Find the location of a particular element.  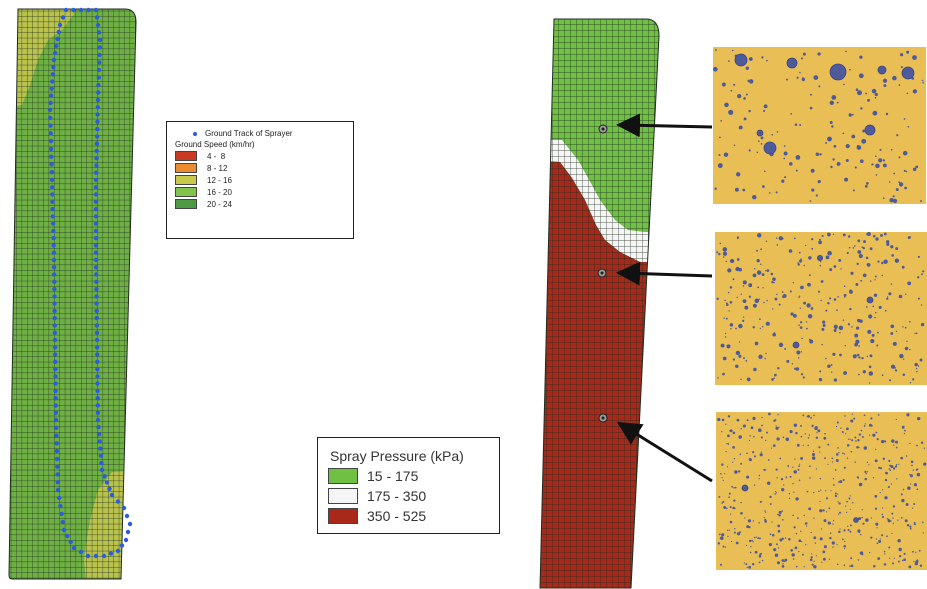

legend-swatch is located at coordinates (343, 496).